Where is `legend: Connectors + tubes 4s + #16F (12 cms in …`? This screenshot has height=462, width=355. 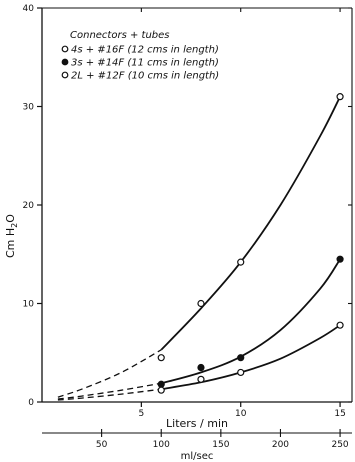
legend: Connectors + tubes 4s + #16F (12 cms in … is located at coordinates (140, 56).